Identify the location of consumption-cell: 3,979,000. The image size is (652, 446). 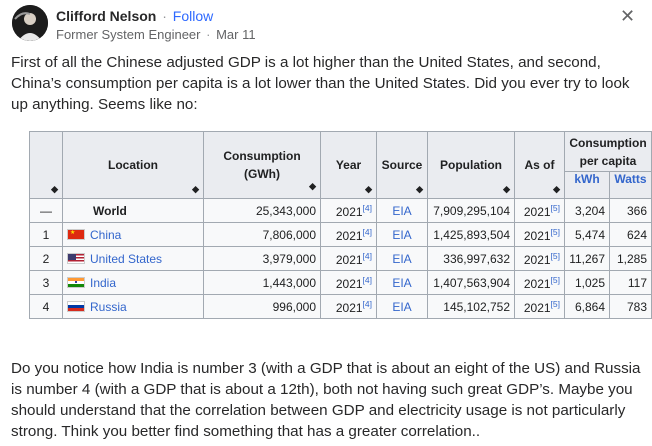
(262, 258).